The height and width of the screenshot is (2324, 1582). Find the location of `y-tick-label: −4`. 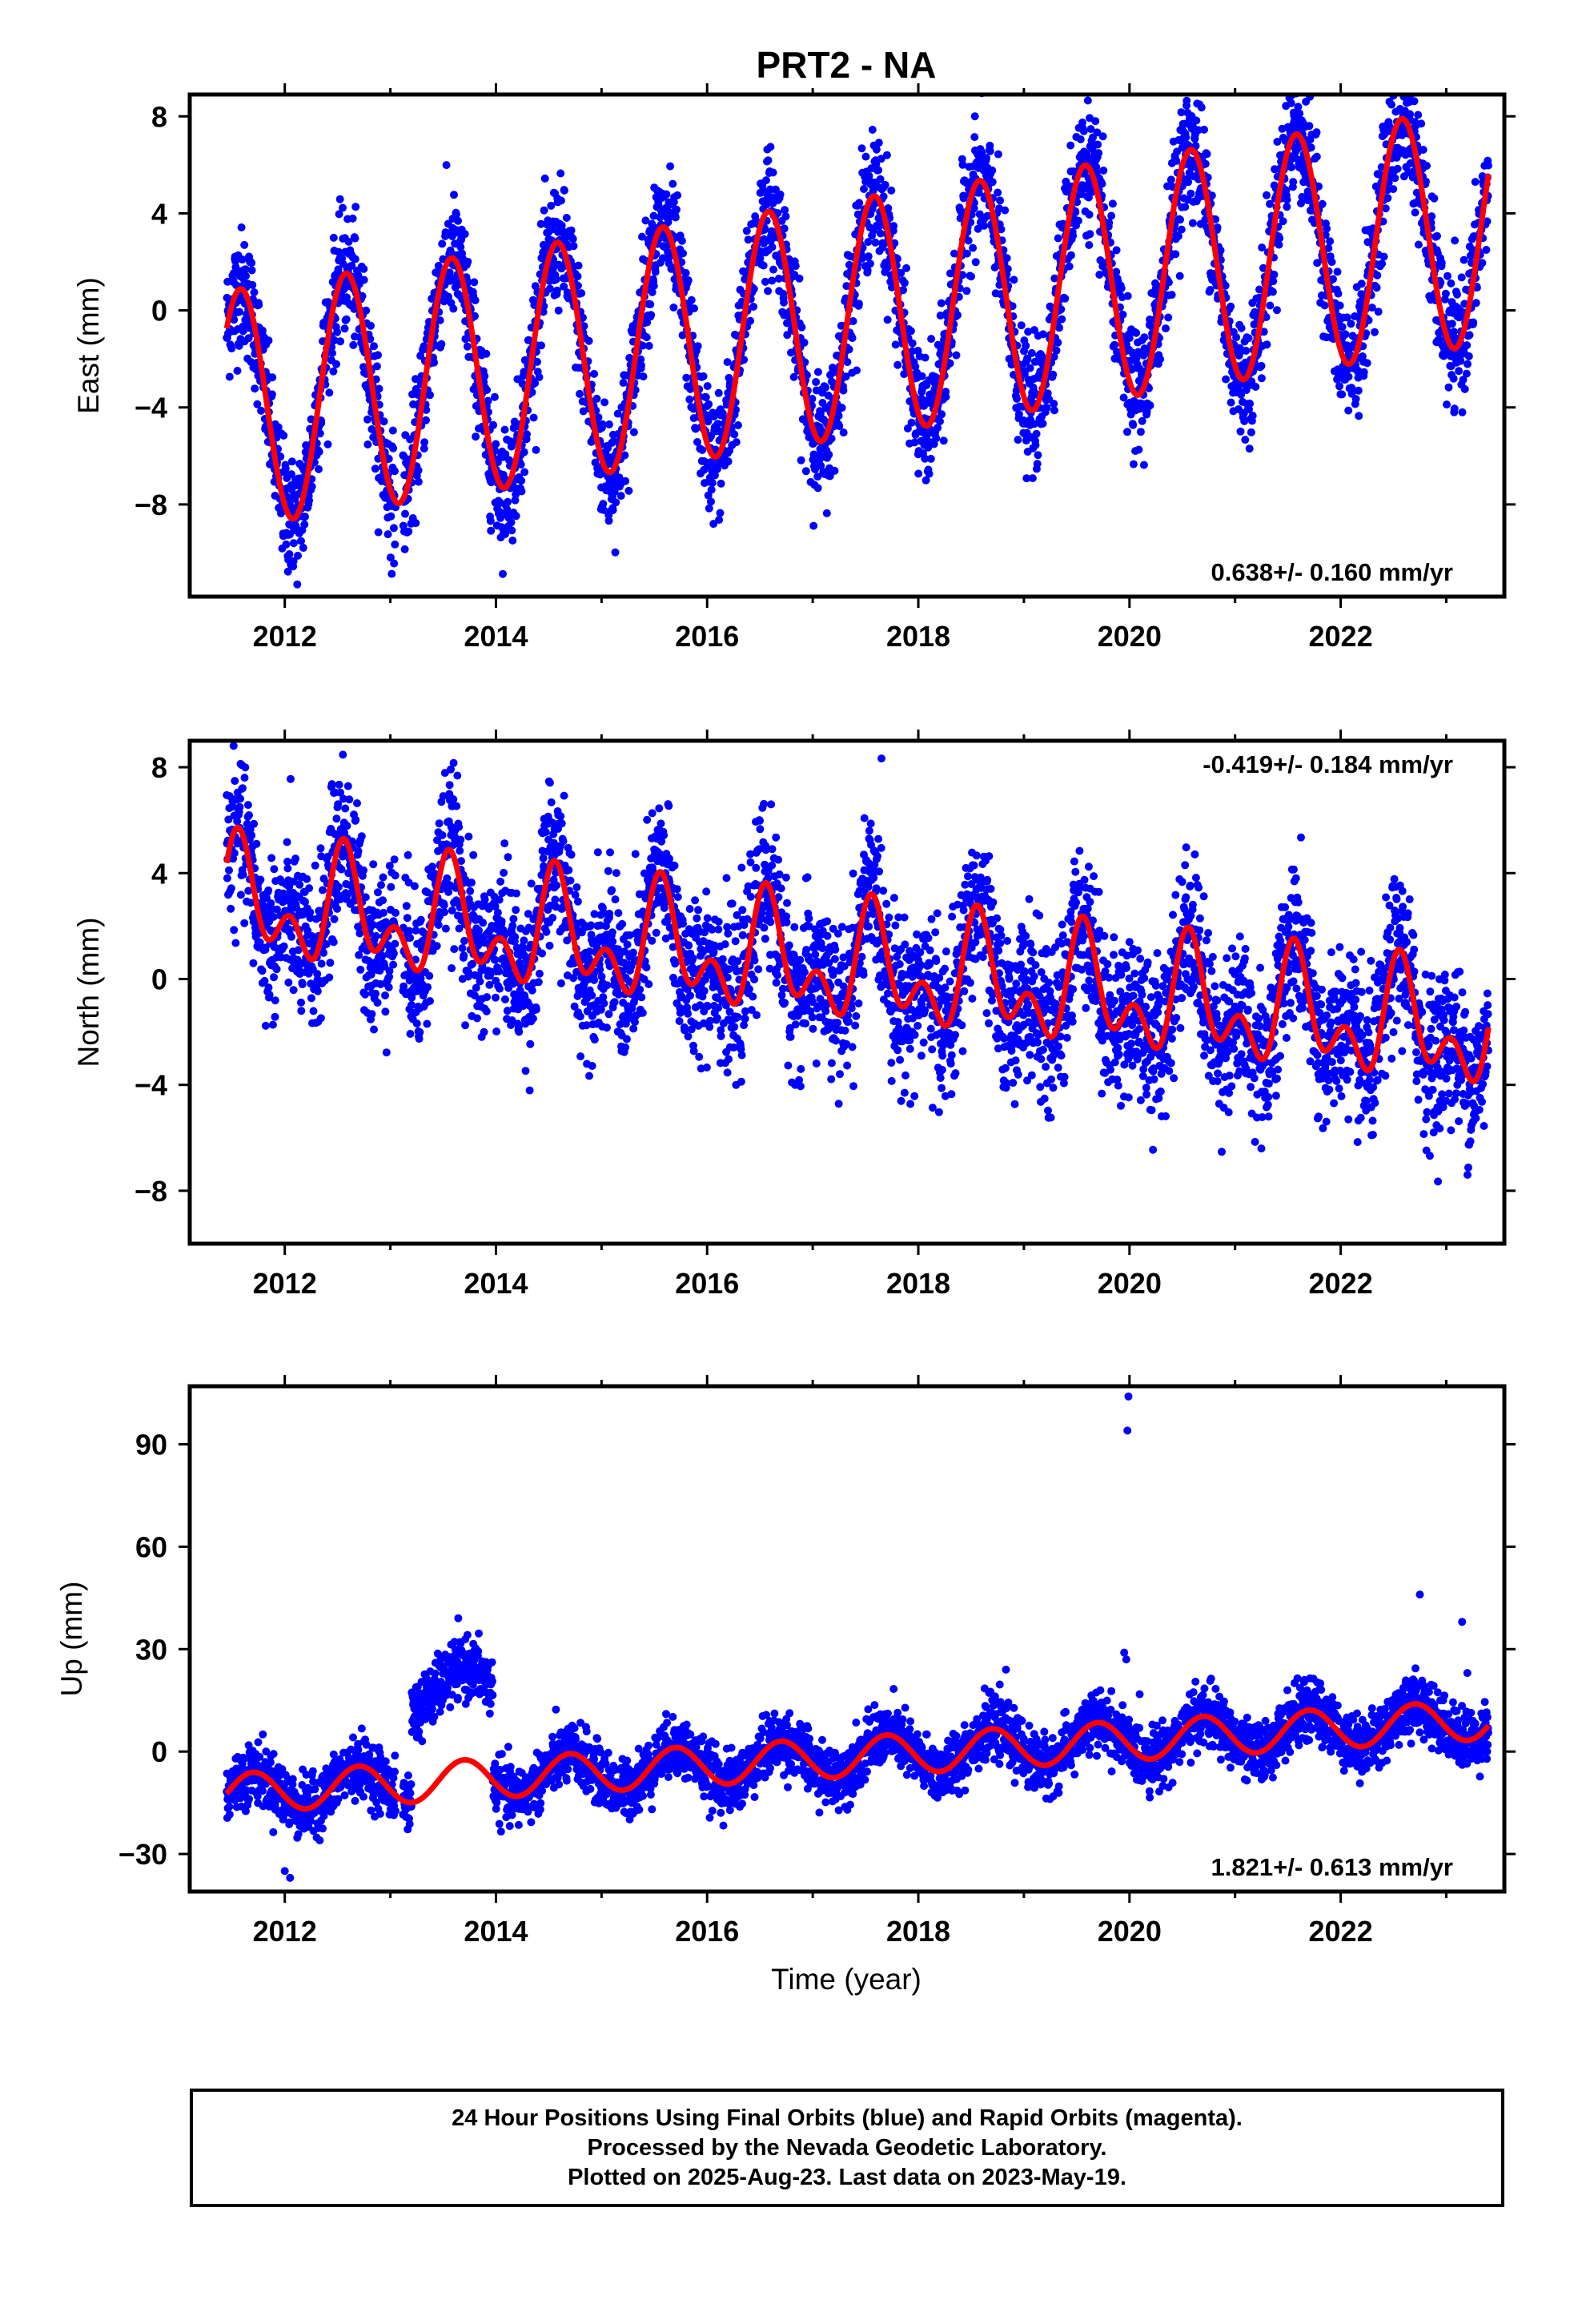

y-tick-label: −4 is located at coordinates (151, 408).